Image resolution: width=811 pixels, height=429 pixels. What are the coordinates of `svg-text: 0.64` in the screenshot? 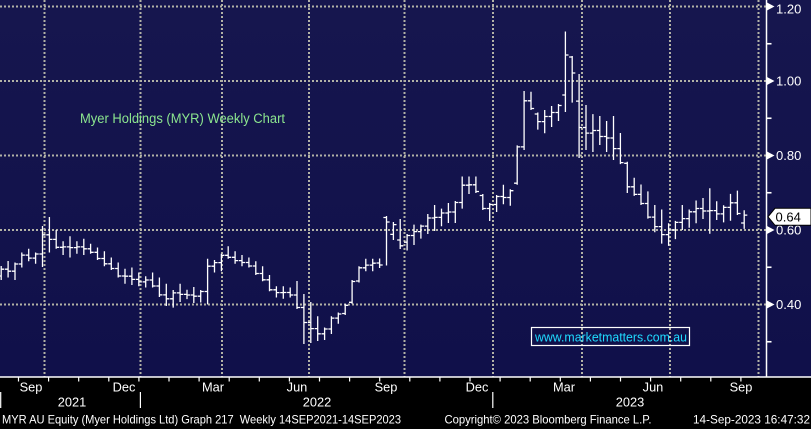 It's located at (788, 217).